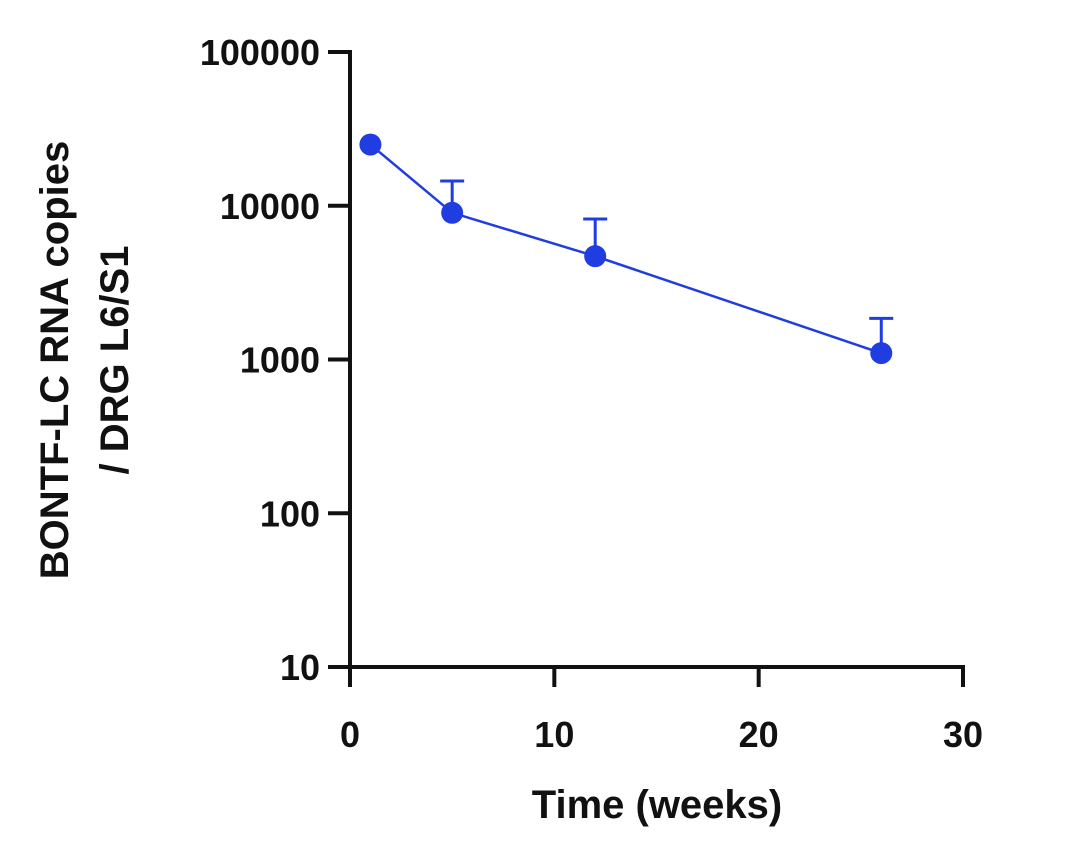 Image resolution: width=1080 pixels, height=858 pixels. What do you see at coordinates (657, 805) in the screenshot?
I see `x-axis-title: Time (weeks)` at bounding box center [657, 805].